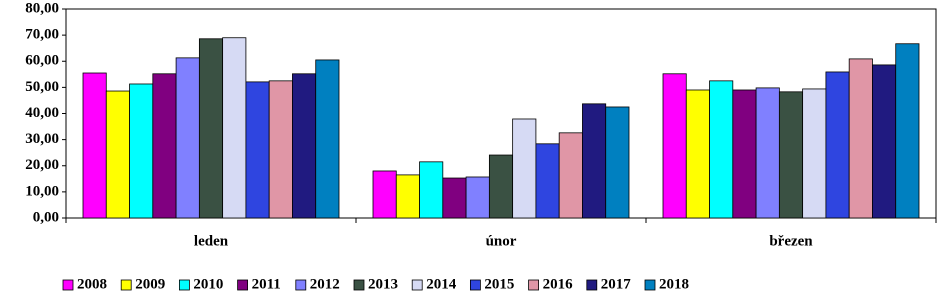 This screenshot has width=941, height=303. Describe the element at coordinates (42, 35) in the screenshot. I see `y-tick-label: 70,00` at that location.